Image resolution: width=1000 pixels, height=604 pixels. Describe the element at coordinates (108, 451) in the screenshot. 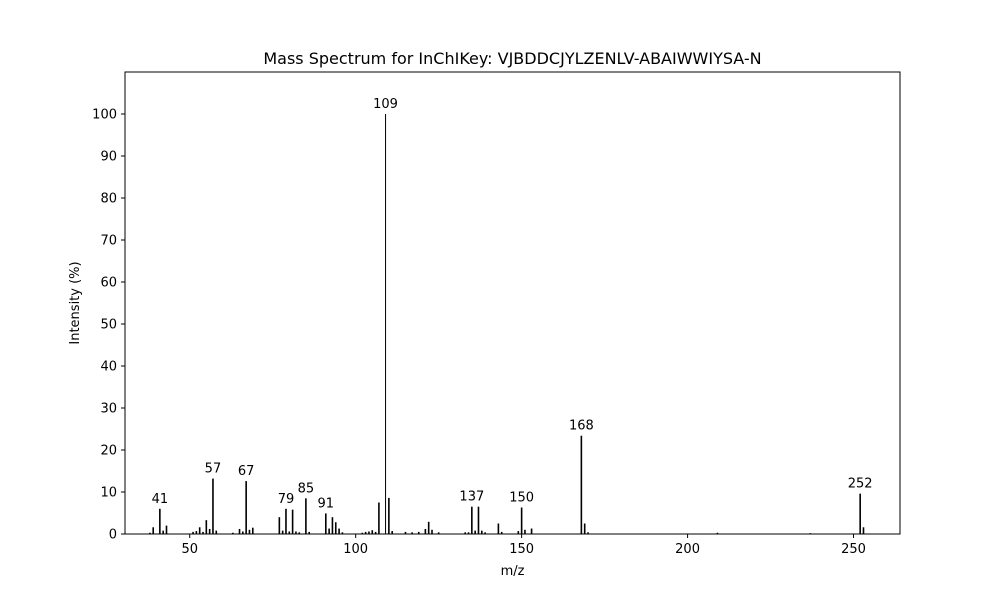

I see `y-tick-label-20: 20` at that location.